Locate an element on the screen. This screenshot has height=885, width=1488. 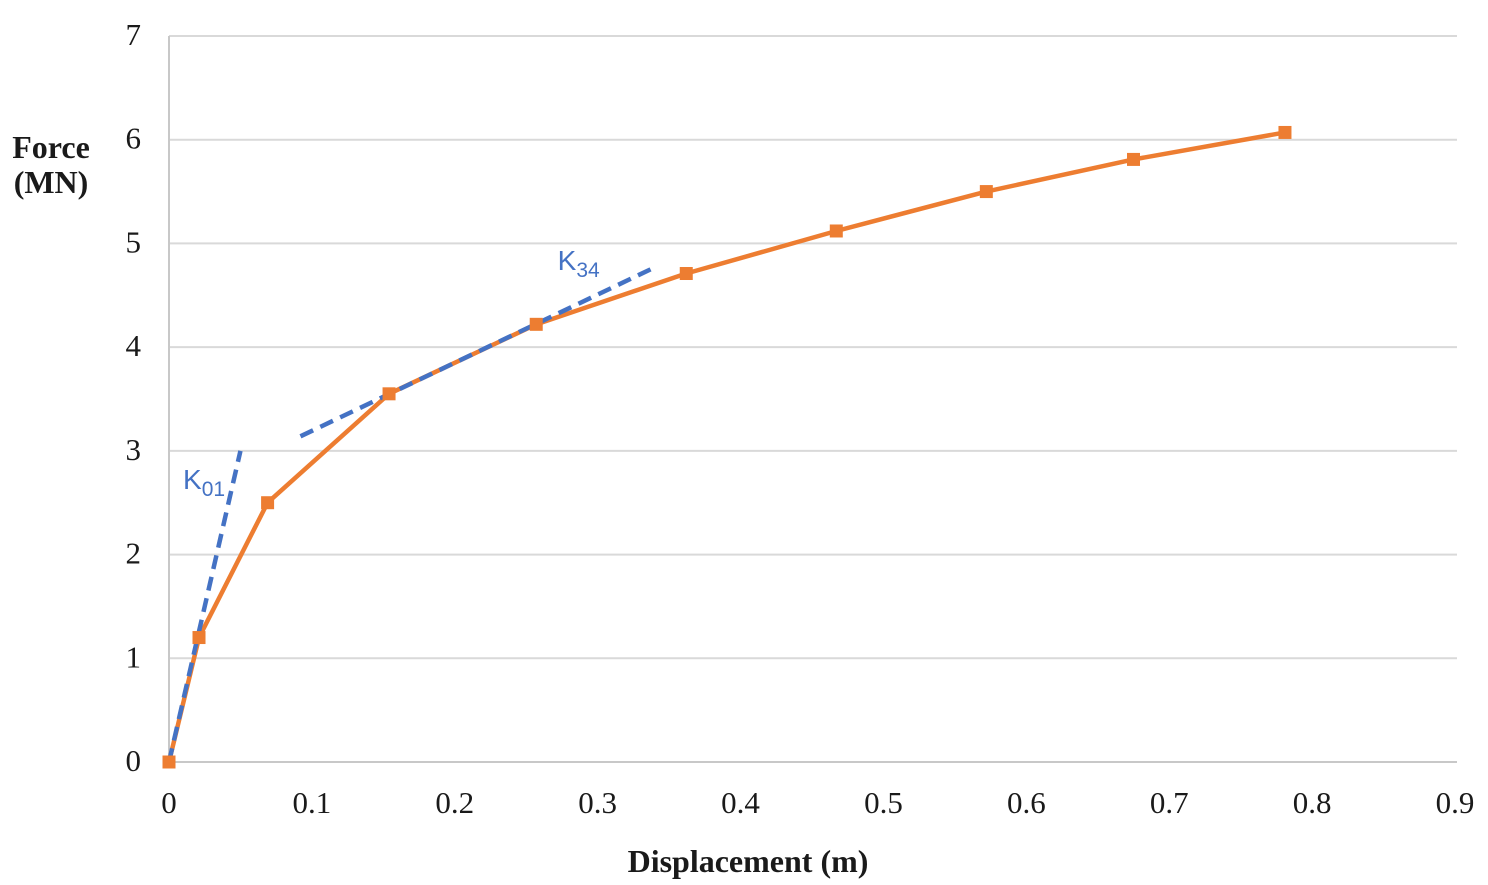
x-tick-label: 0.9 is located at coordinates (1455, 802).